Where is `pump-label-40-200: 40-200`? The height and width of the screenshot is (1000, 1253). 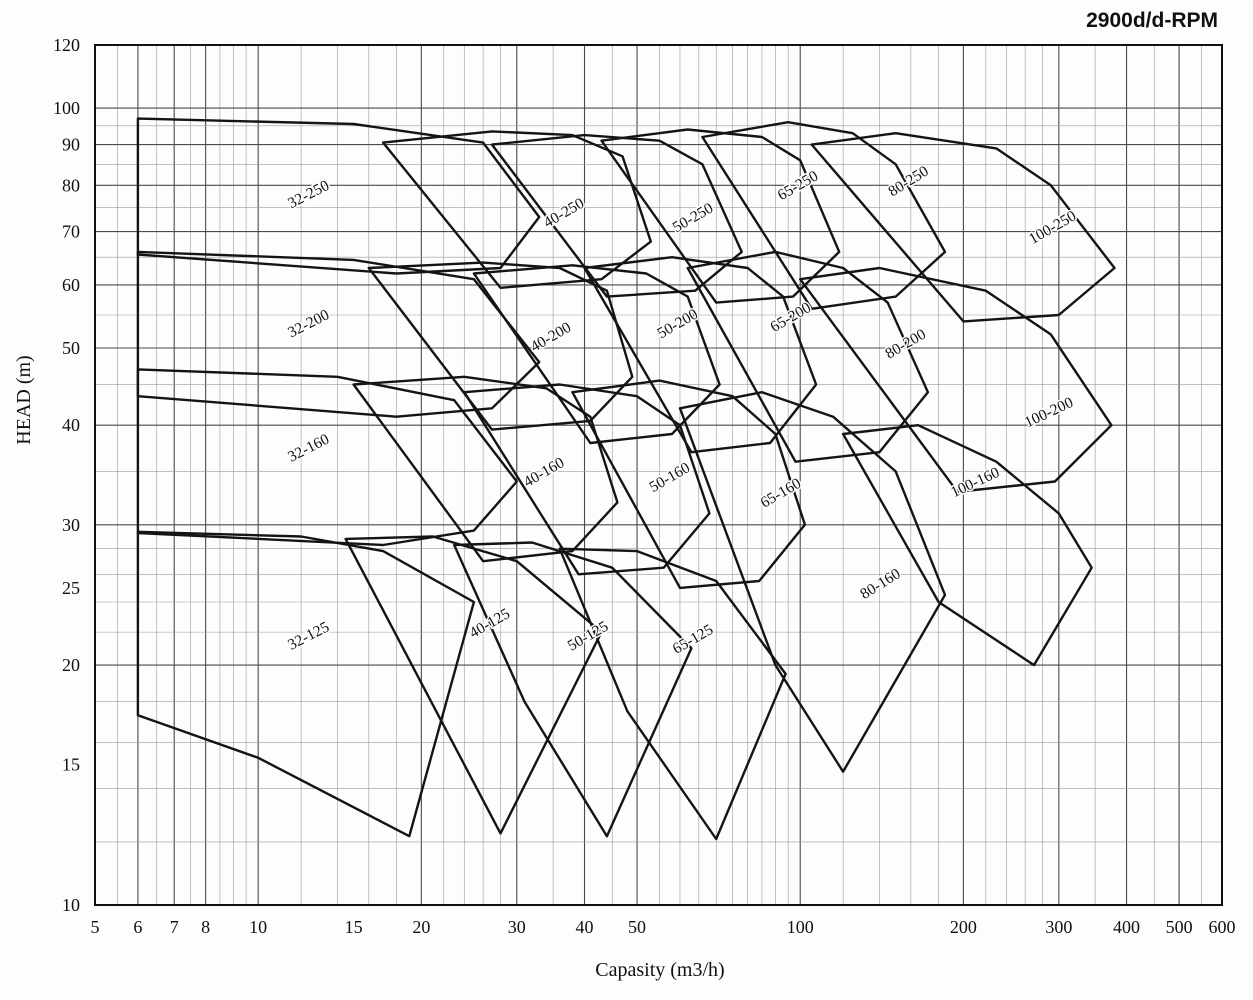
pump-label-40-200: 40-200 is located at coordinates (551, 337).